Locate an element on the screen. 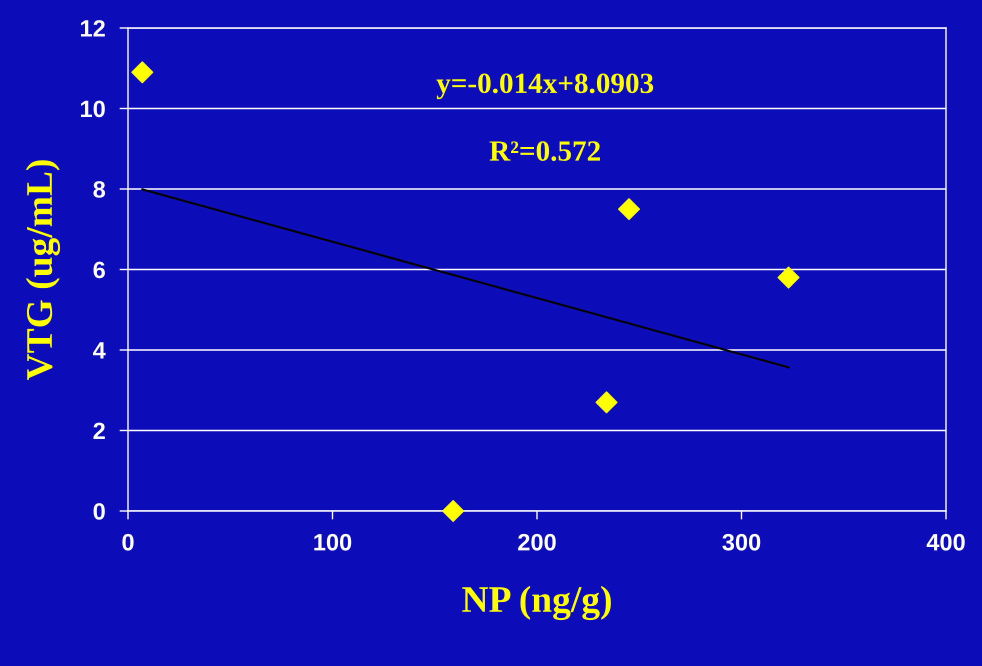  annotation: R²=0.572 is located at coordinates (545, 151).